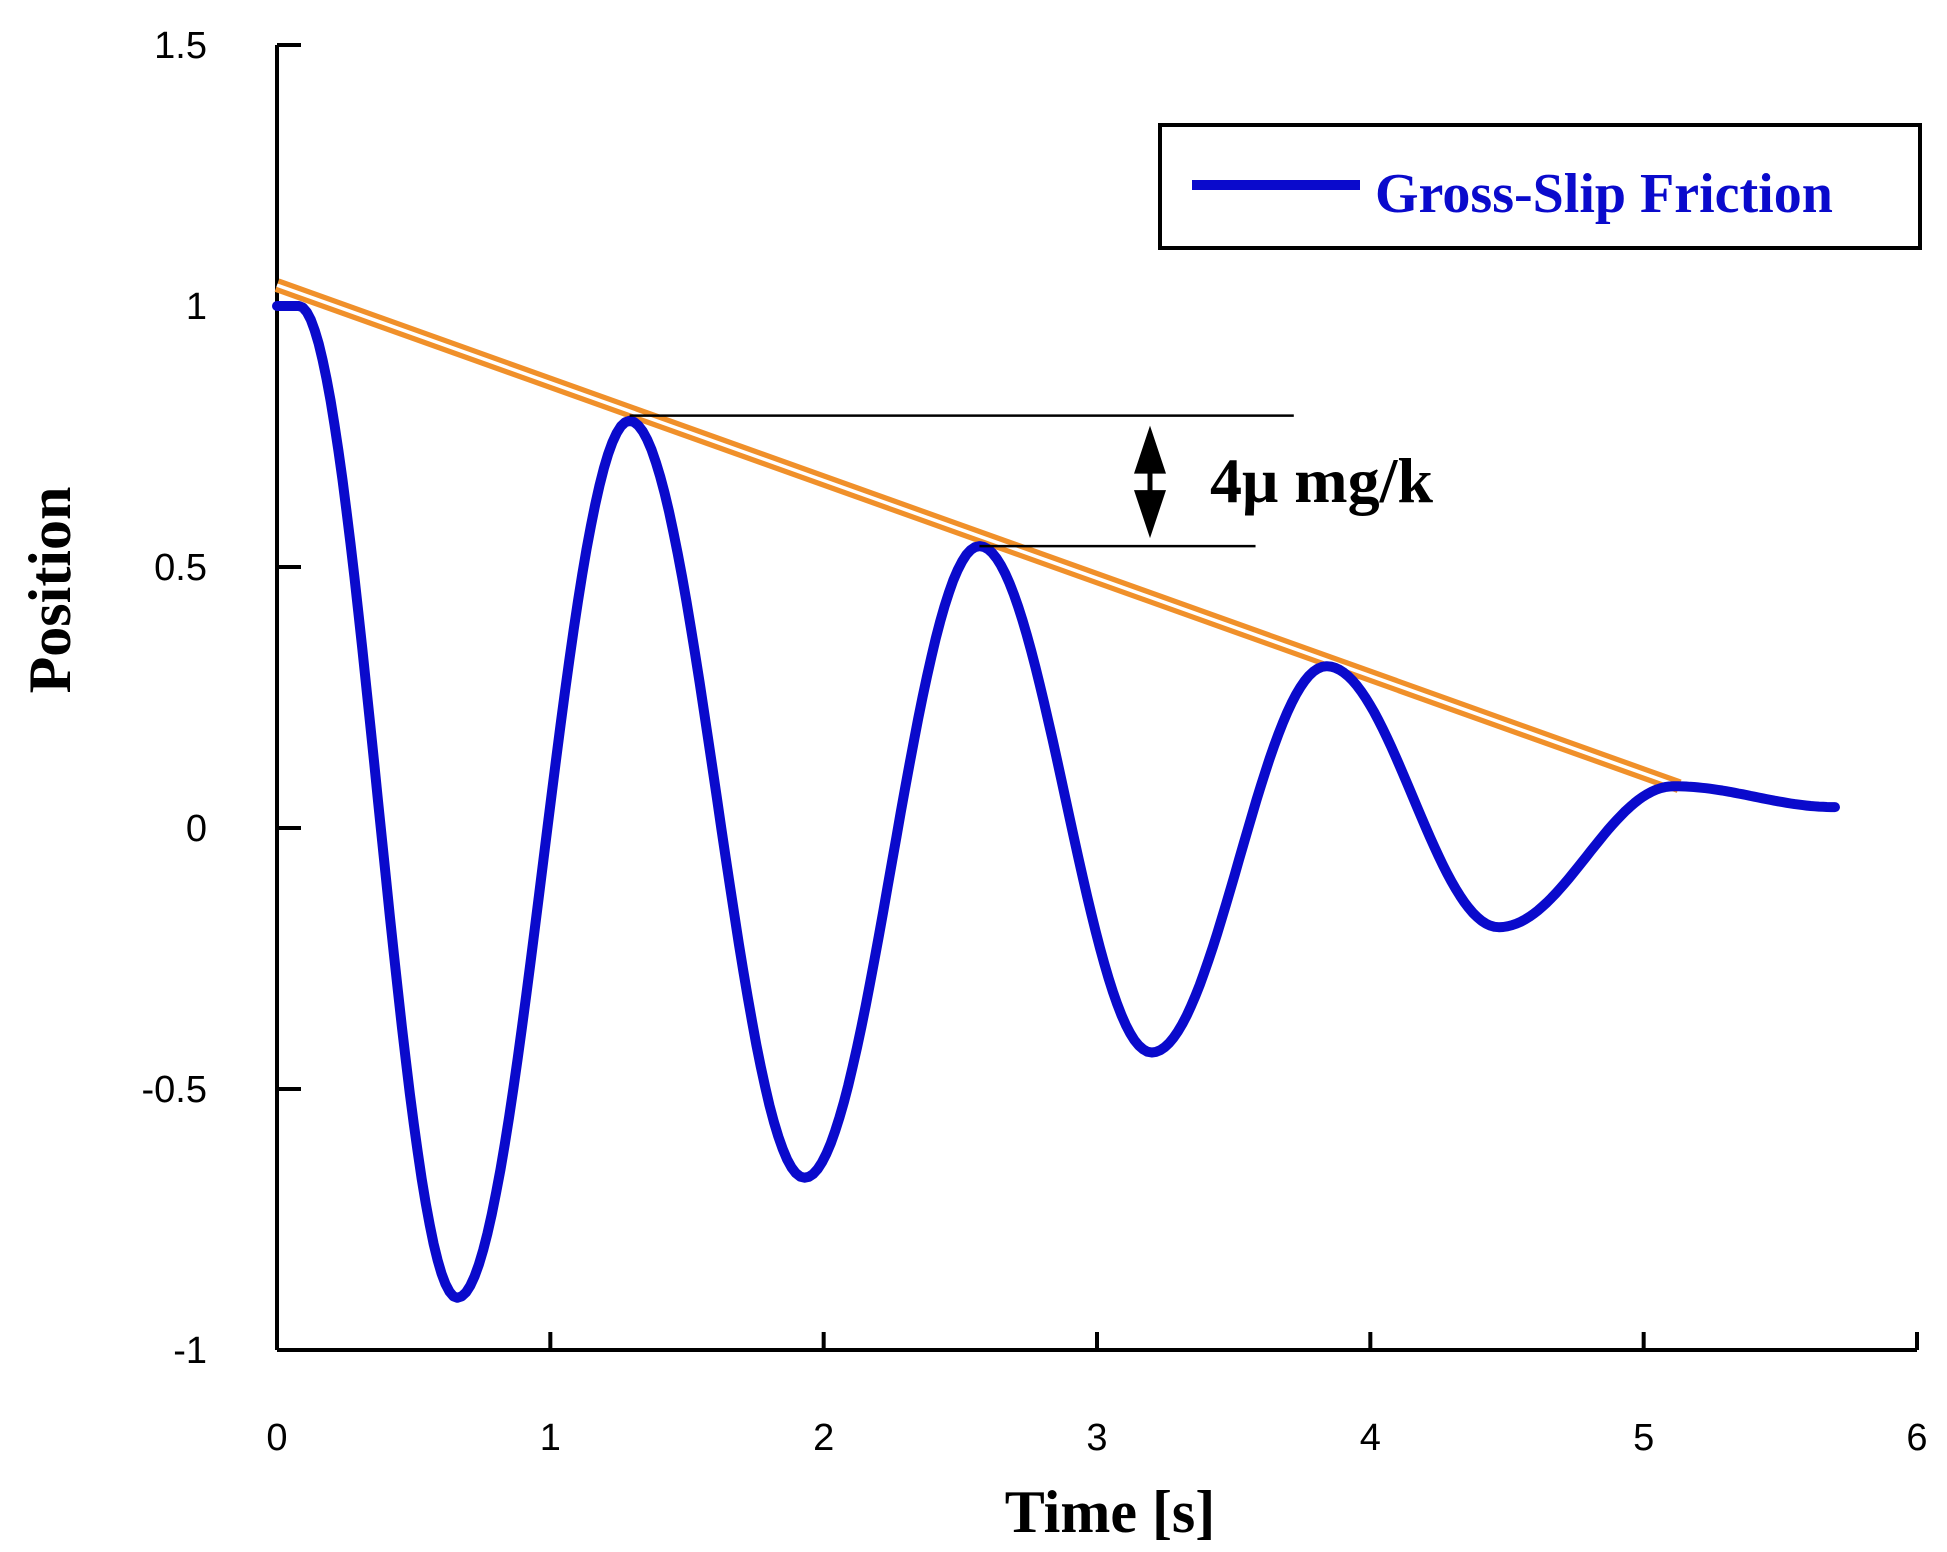 The height and width of the screenshot is (1552, 1947). What do you see at coordinates (1150, 449) in the screenshot?
I see `annotation-arrow-up` at bounding box center [1150, 449].